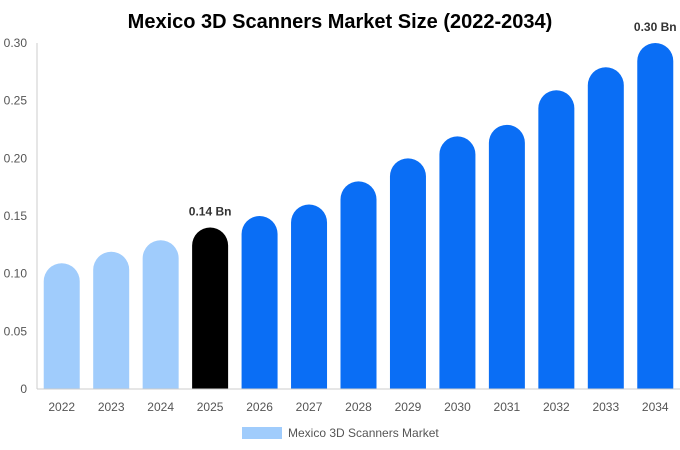 This screenshot has height=450, width=680. What do you see at coordinates (309, 296) in the screenshot?
I see `bar-2027` at bounding box center [309, 296].